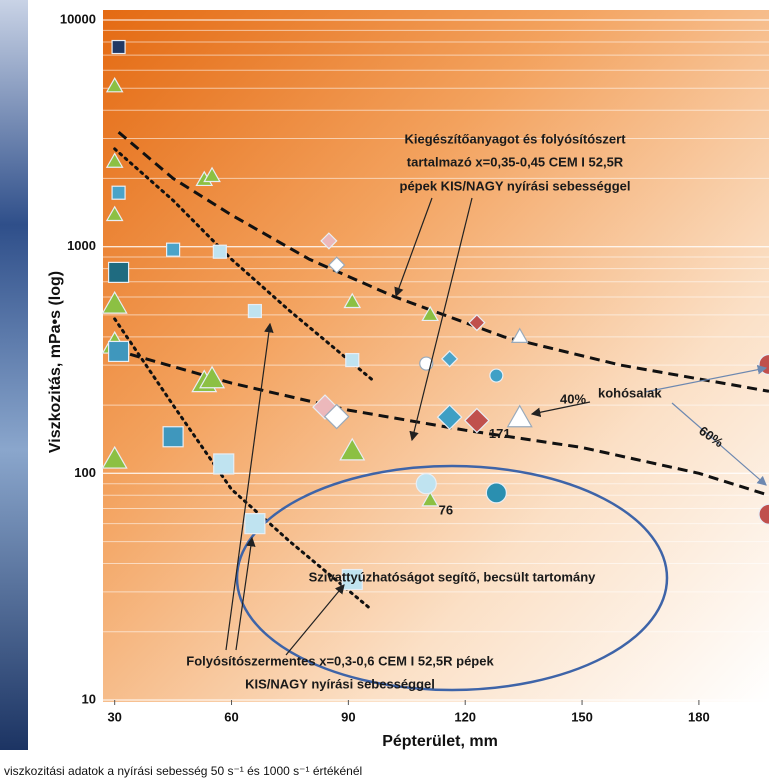  I want to click on x-tick-label: 60, so click(231, 716).